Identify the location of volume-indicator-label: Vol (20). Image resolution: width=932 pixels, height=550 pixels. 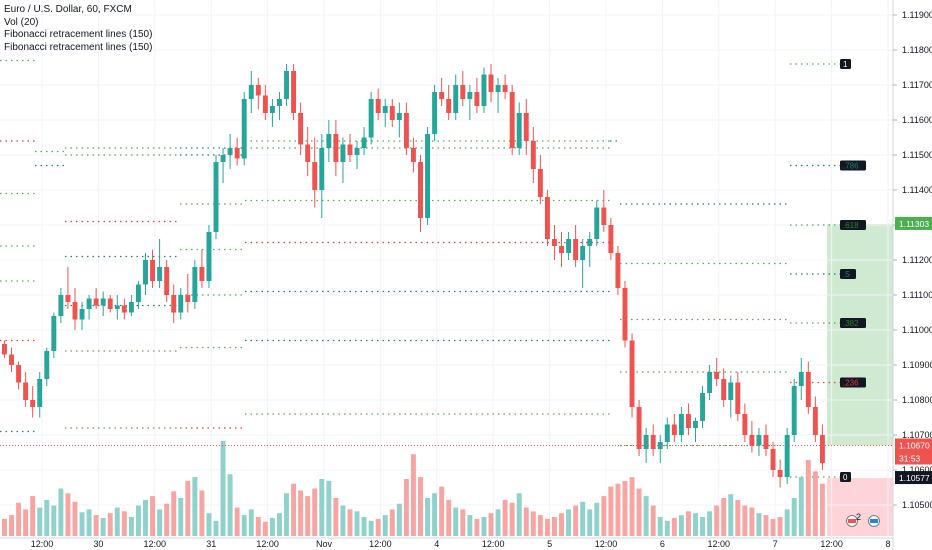
(21, 22).